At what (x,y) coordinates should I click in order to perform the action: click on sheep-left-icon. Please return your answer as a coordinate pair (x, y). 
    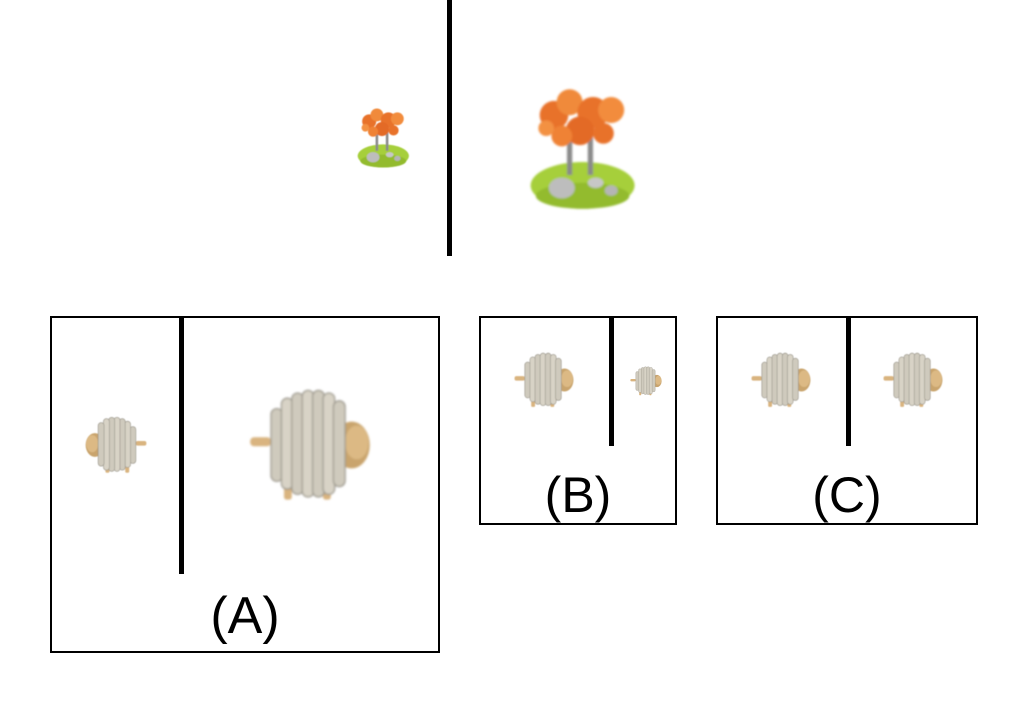
    Looking at the image, I should click on (781, 380).